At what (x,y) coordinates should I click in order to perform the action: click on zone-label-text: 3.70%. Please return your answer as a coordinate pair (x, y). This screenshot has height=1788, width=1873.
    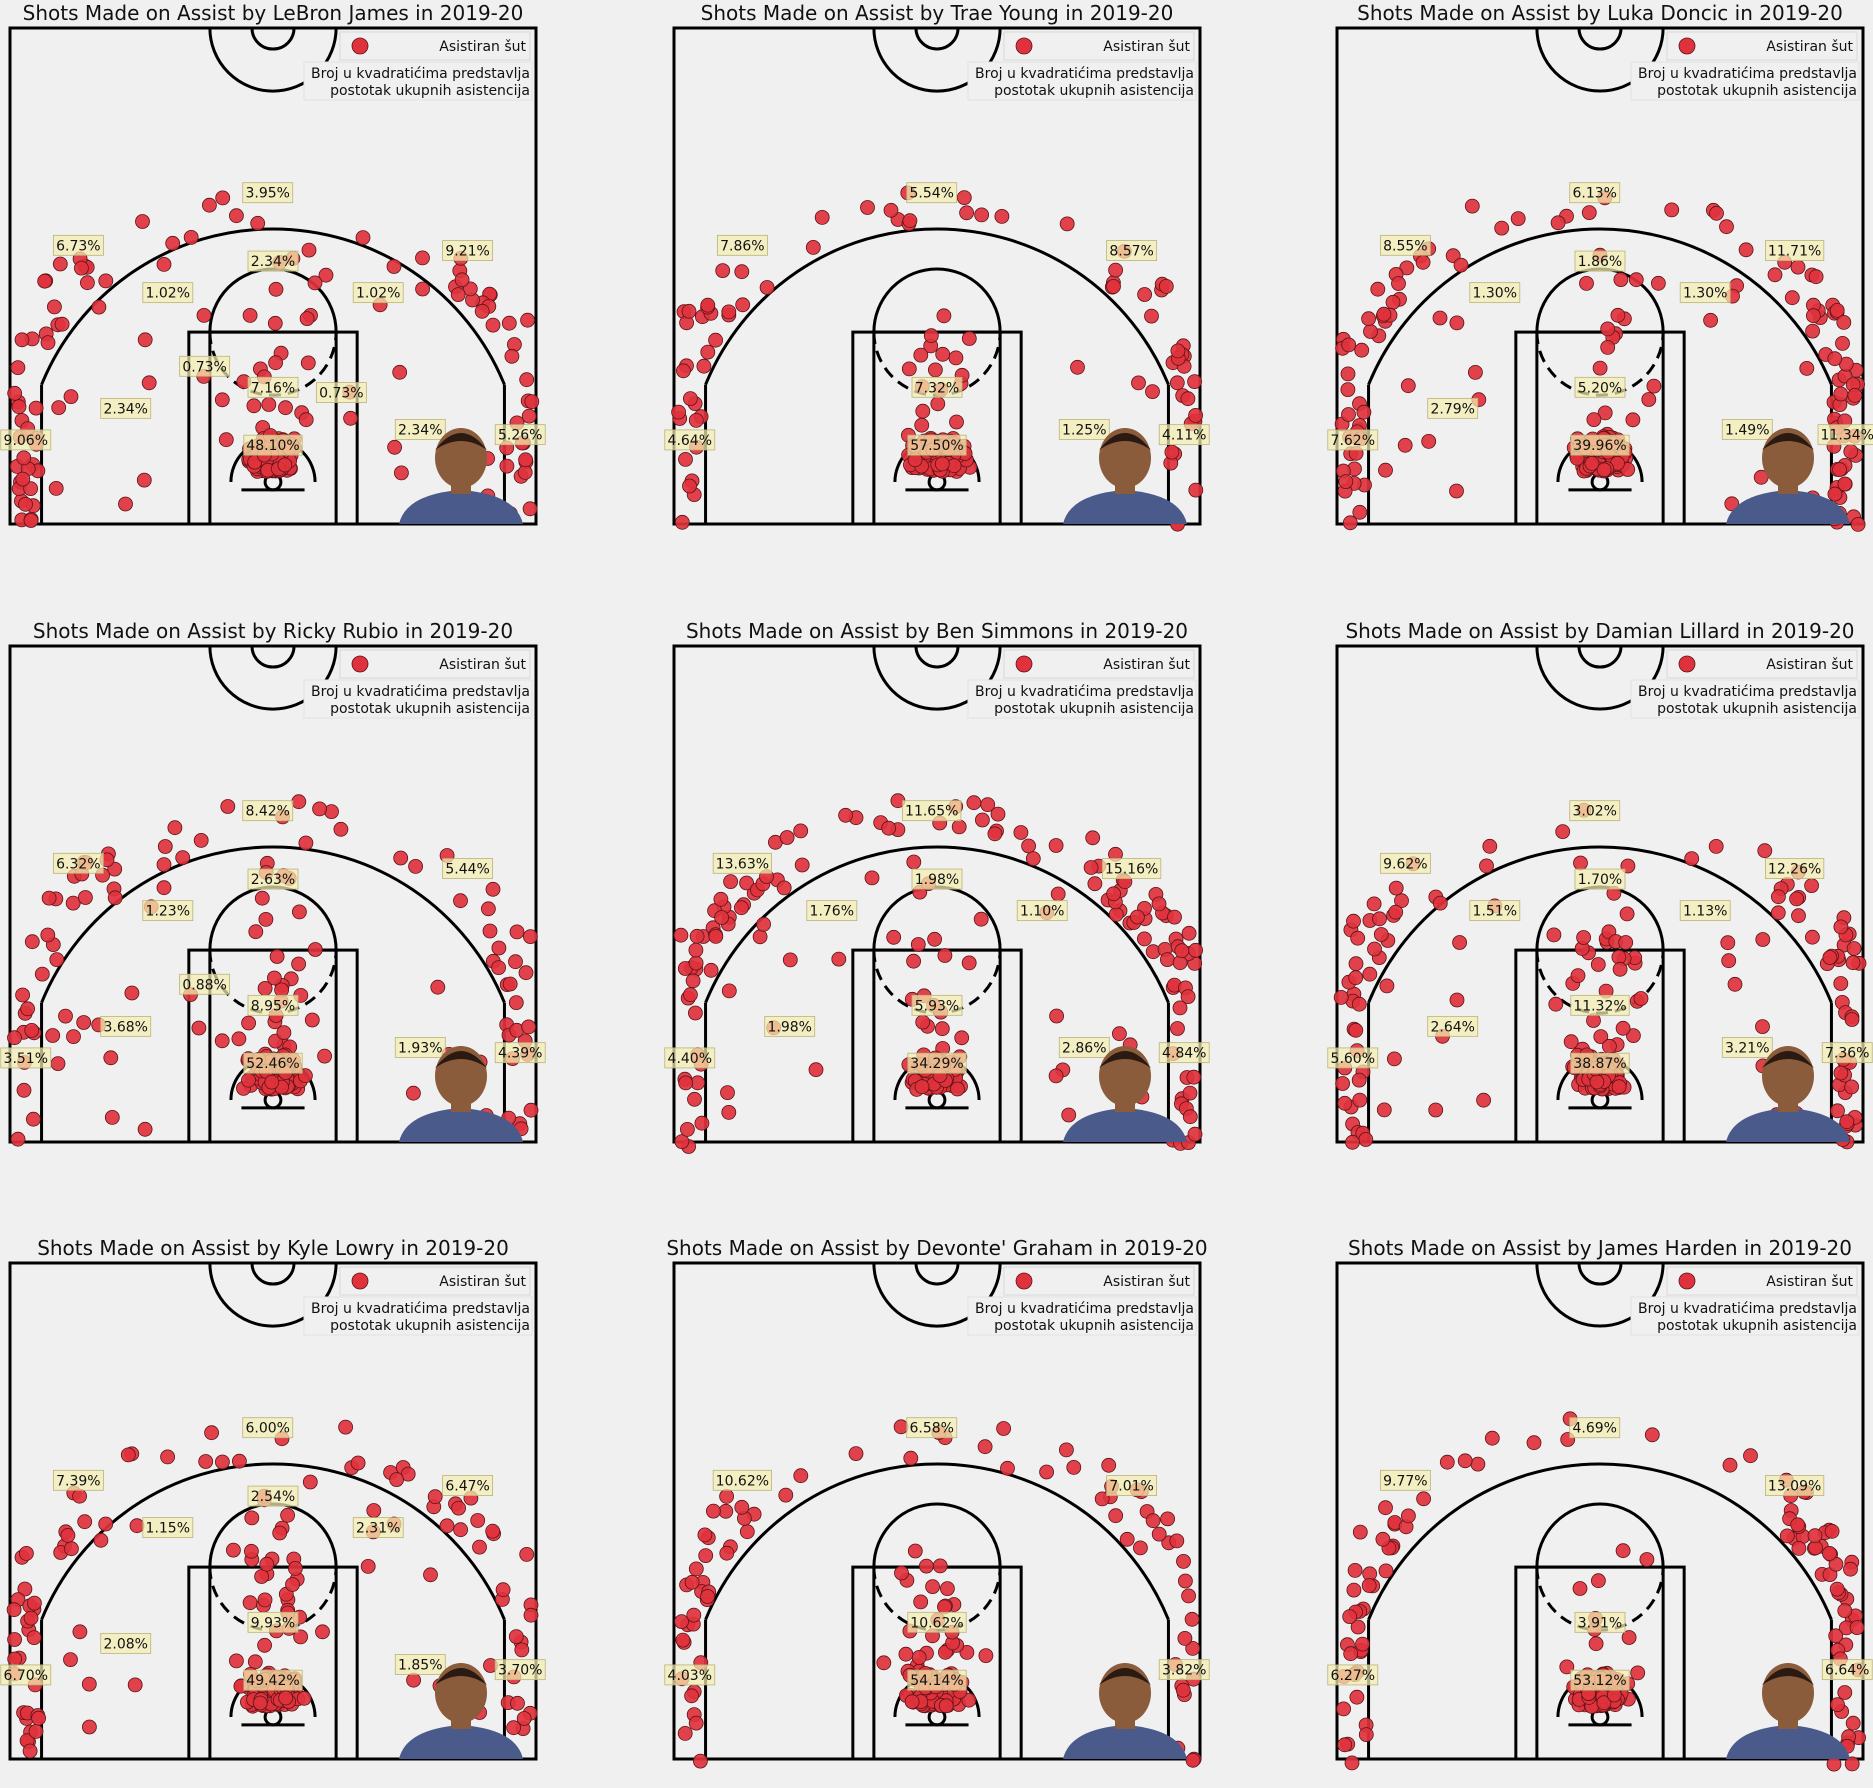
    Looking at the image, I should click on (520, 1671).